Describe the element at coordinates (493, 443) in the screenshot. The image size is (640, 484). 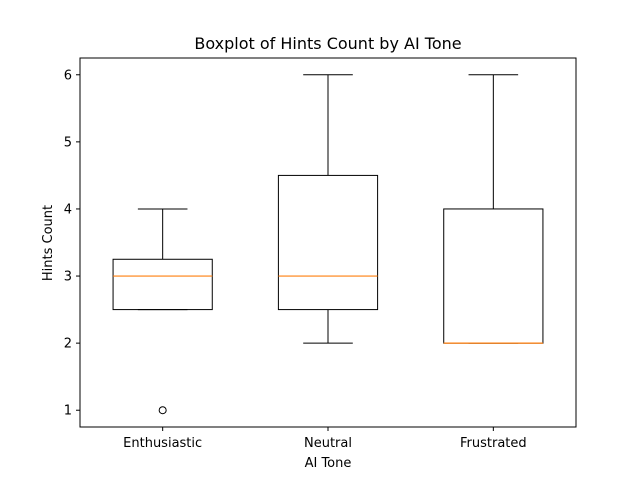
I see `x-tick-label: Frustrated` at that location.